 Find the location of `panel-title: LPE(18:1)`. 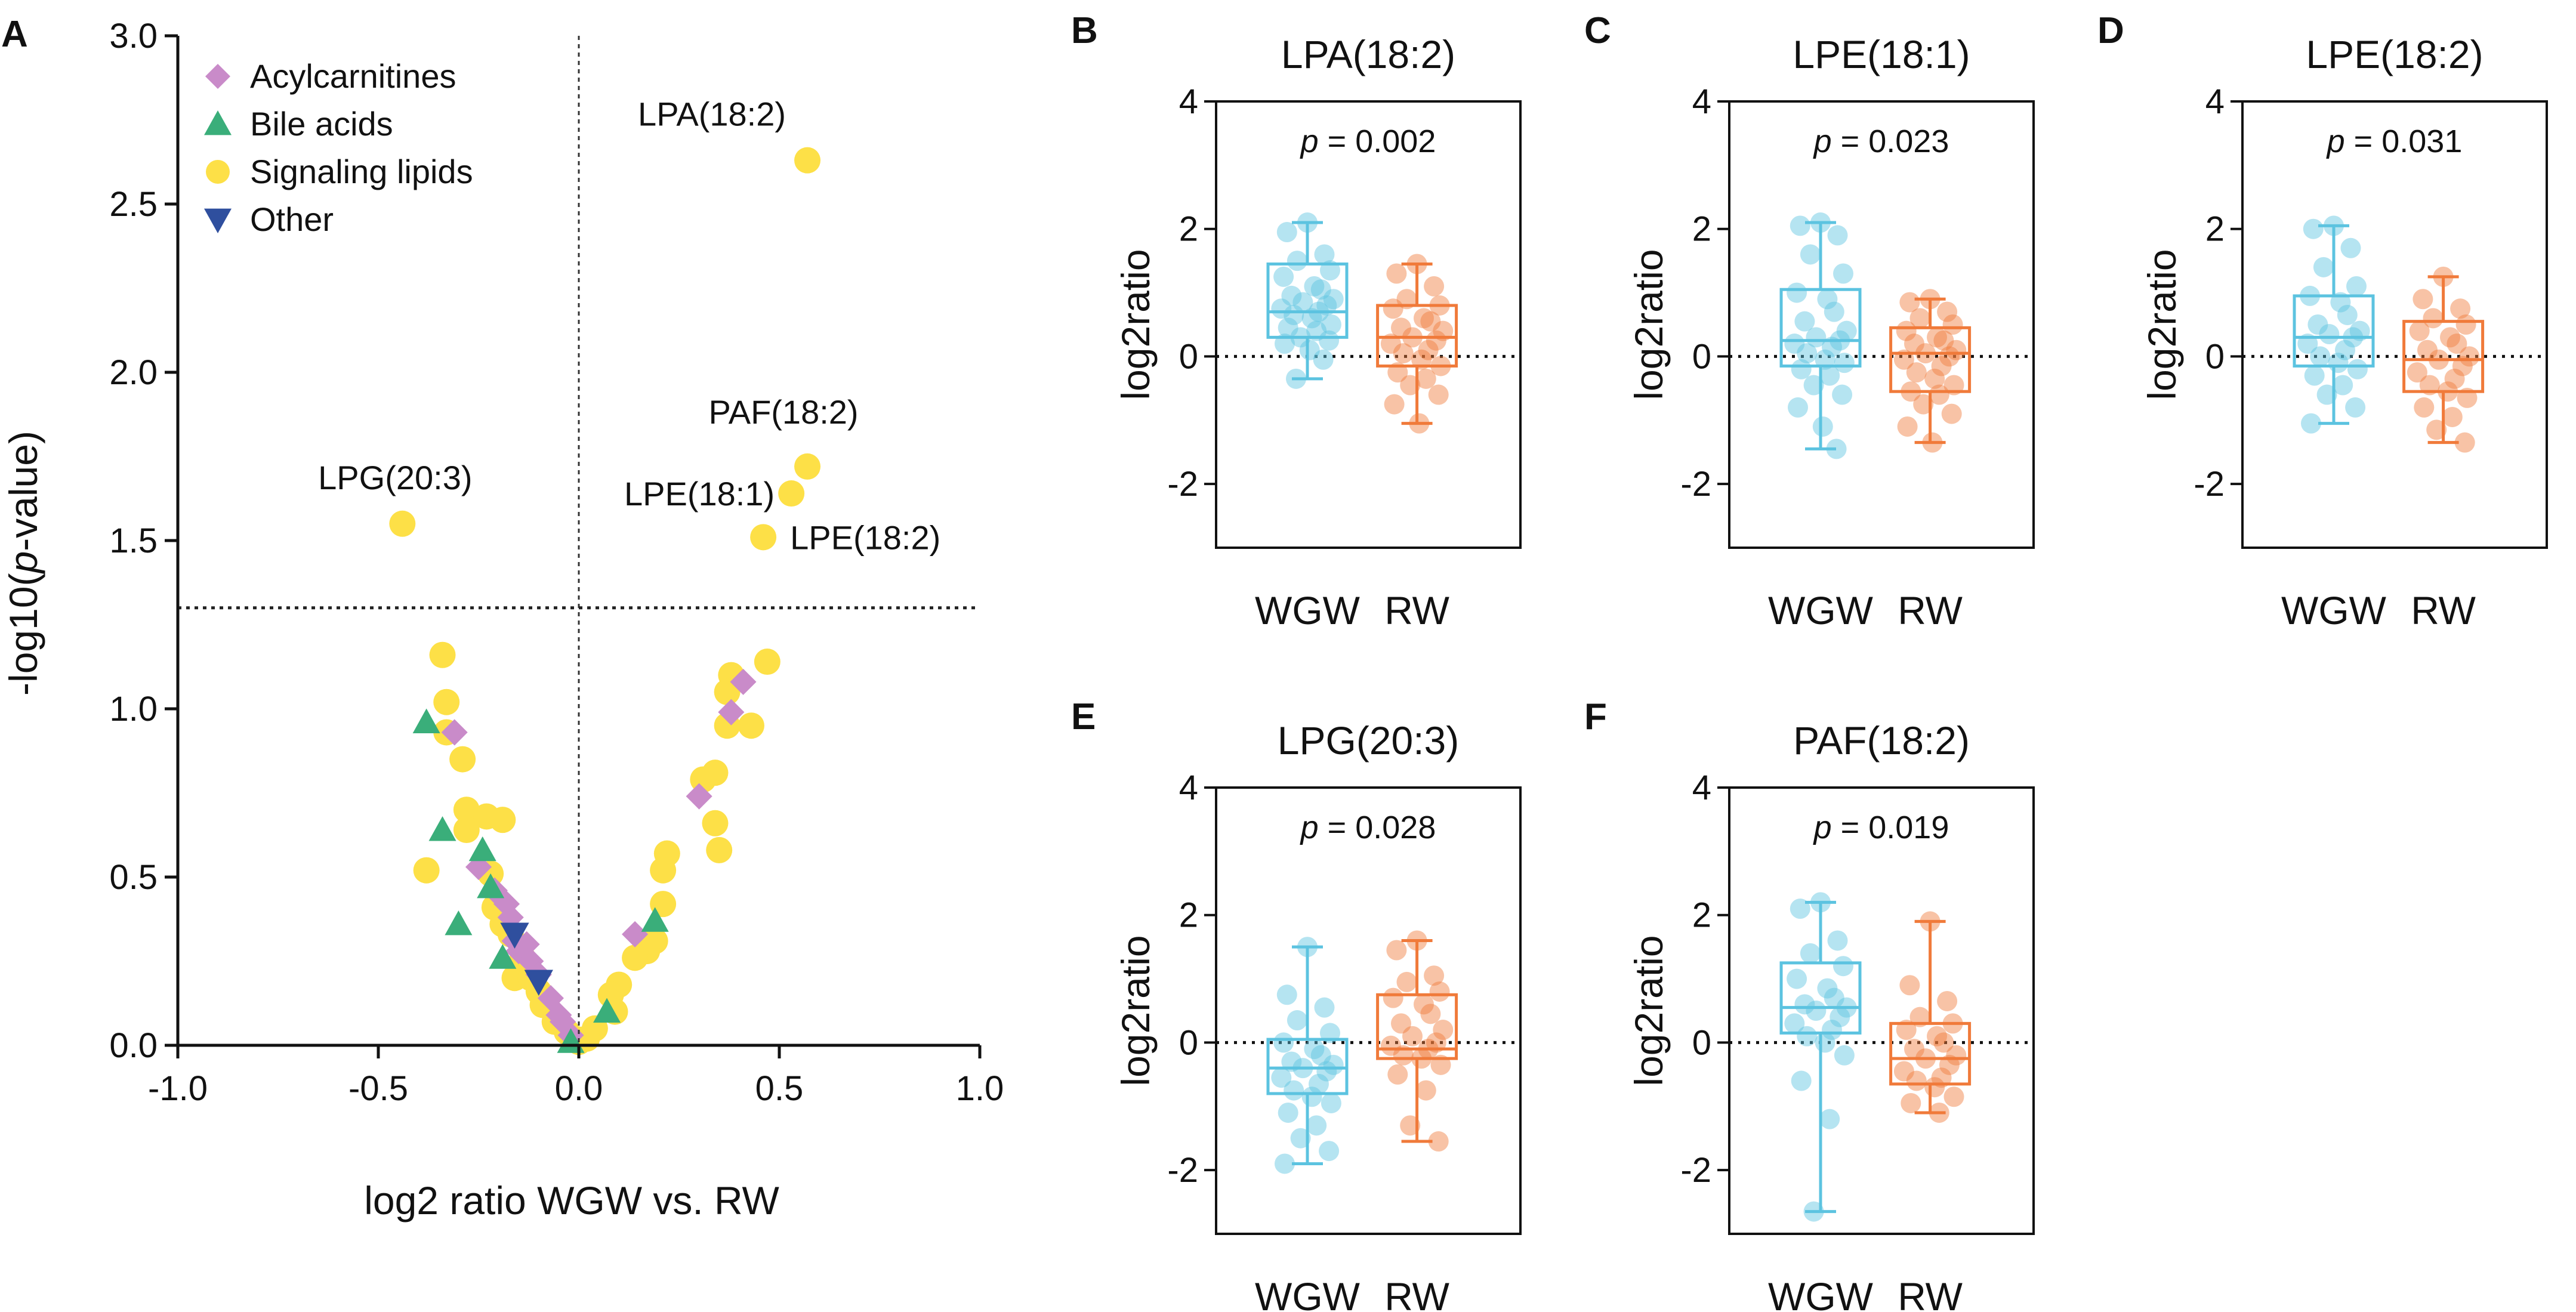

panel-title: LPE(18:1) is located at coordinates (1881, 54).